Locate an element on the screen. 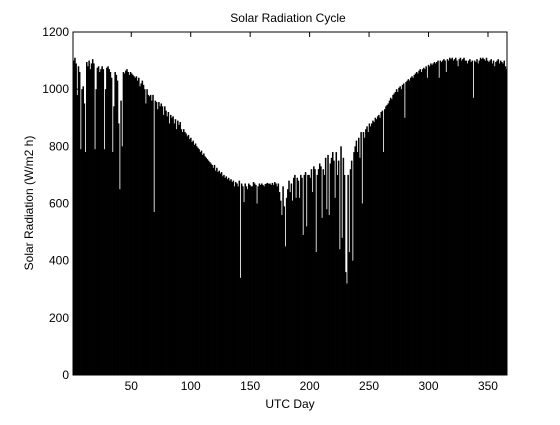  x-axis-label: UTC Day is located at coordinates (289, 404).